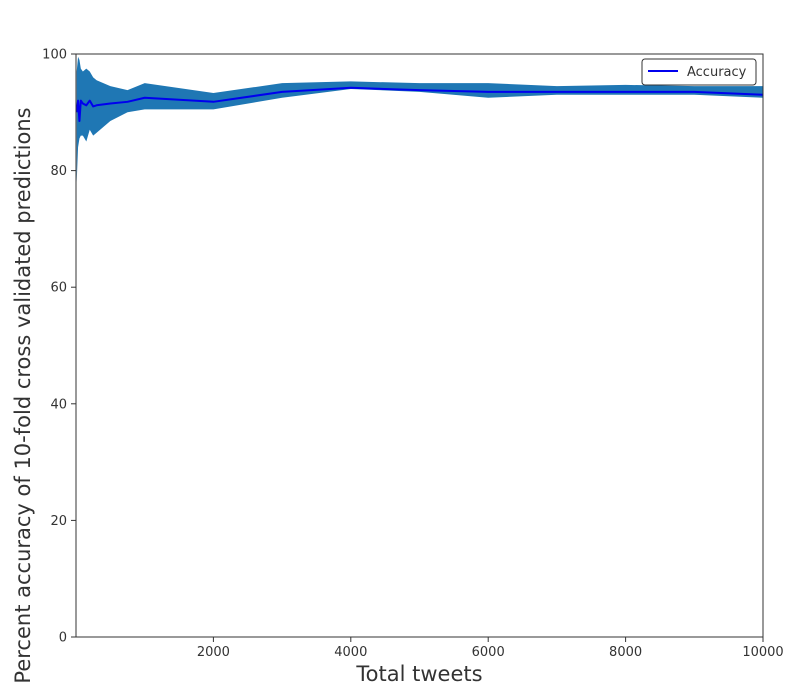  Describe the element at coordinates (625, 652) in the screenshot. I see `x-tick-label: 8000` at that location.